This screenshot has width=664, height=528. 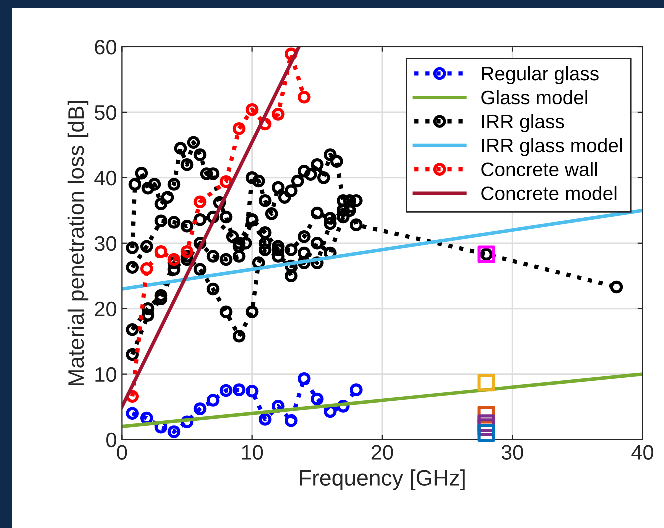 What do you see at coordinates (105, 309) in the screenshot?
I see `y-tick-label: 20` at bounding box center [105, 309].